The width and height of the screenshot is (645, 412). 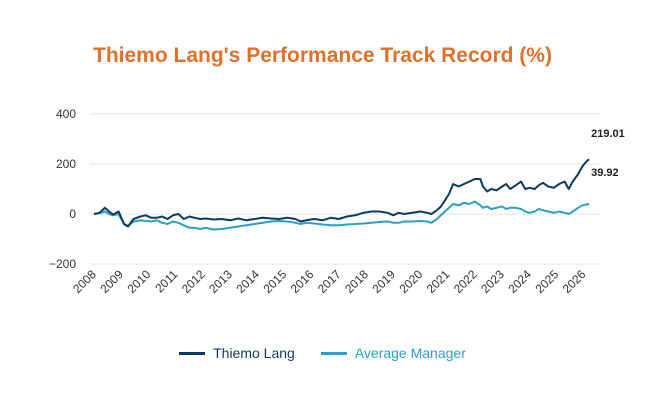 I want to click on legend-swatch-average-manager, so click(x=333, y=353).